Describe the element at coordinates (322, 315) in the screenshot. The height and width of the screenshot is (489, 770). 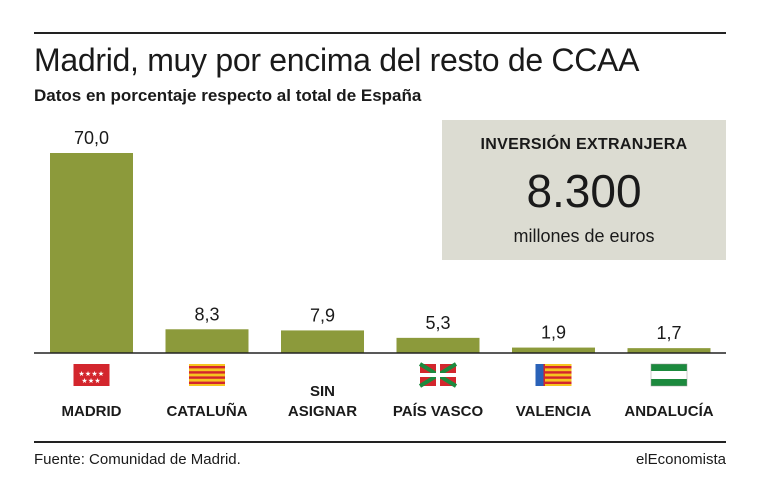
I see `bar-value-label: 7,9` at that location.